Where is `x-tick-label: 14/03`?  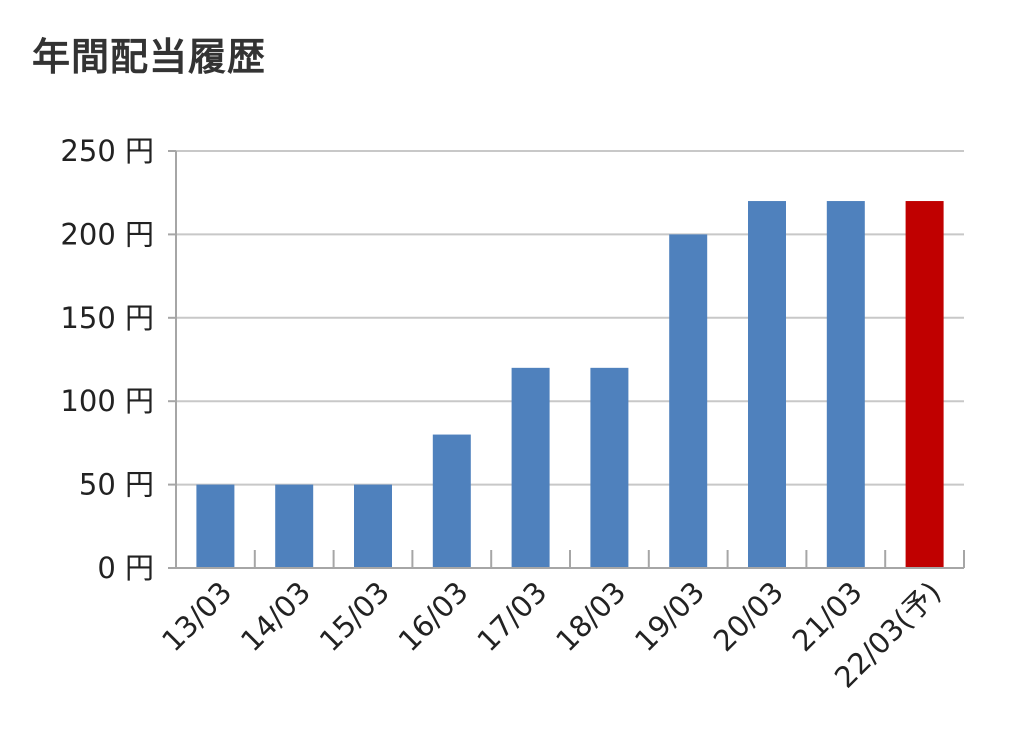 x-tick-label: 14/03 is located at coordinates (275, 616).